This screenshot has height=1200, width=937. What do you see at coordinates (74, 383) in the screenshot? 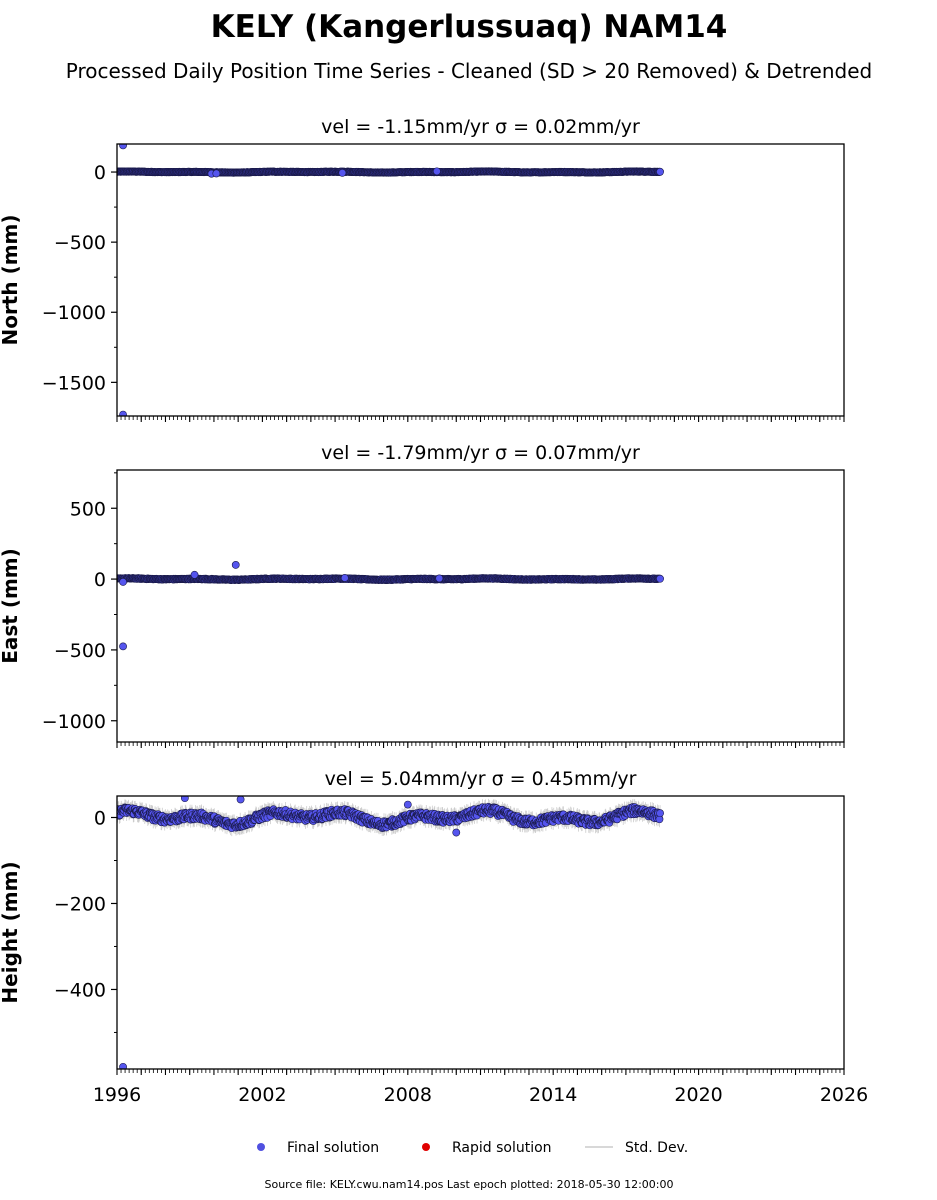
I see `y-tick-label: −1500` at bounding box center [74, 383].